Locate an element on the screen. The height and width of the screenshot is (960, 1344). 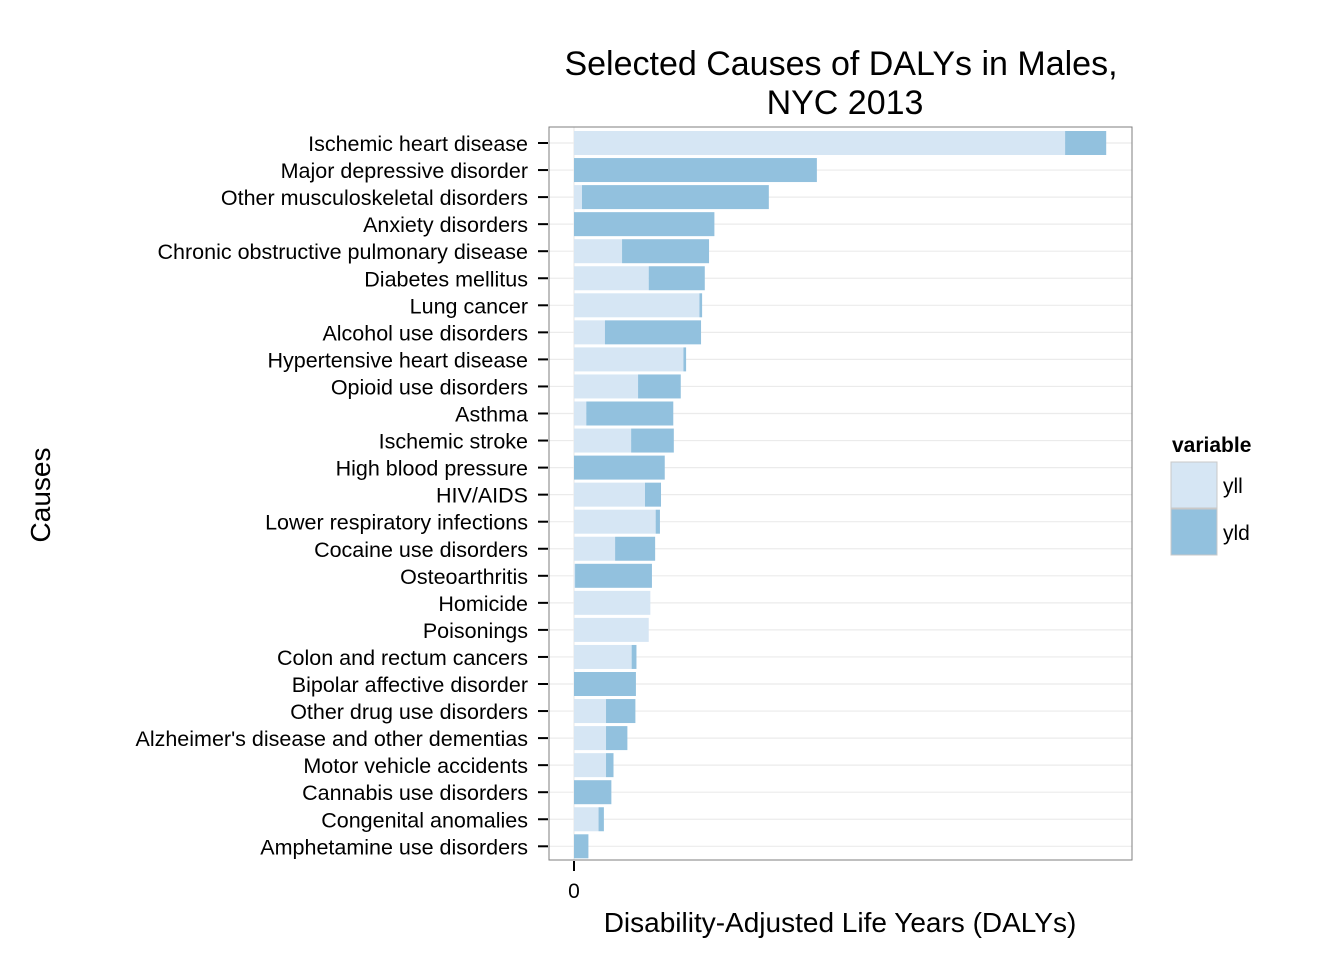
legend-key-yld is located at coordinates (1194, 532).